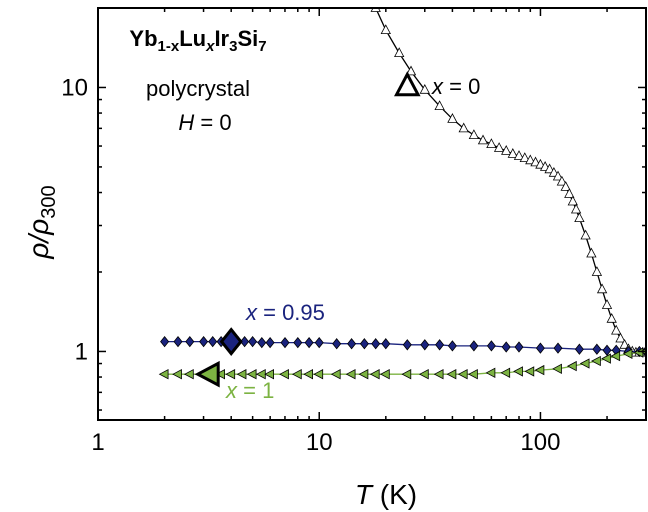  What do you see at coordinates (97, 442) in the screenshot?
I see `x-tick-label: 1` at bounding box center [97, 442].